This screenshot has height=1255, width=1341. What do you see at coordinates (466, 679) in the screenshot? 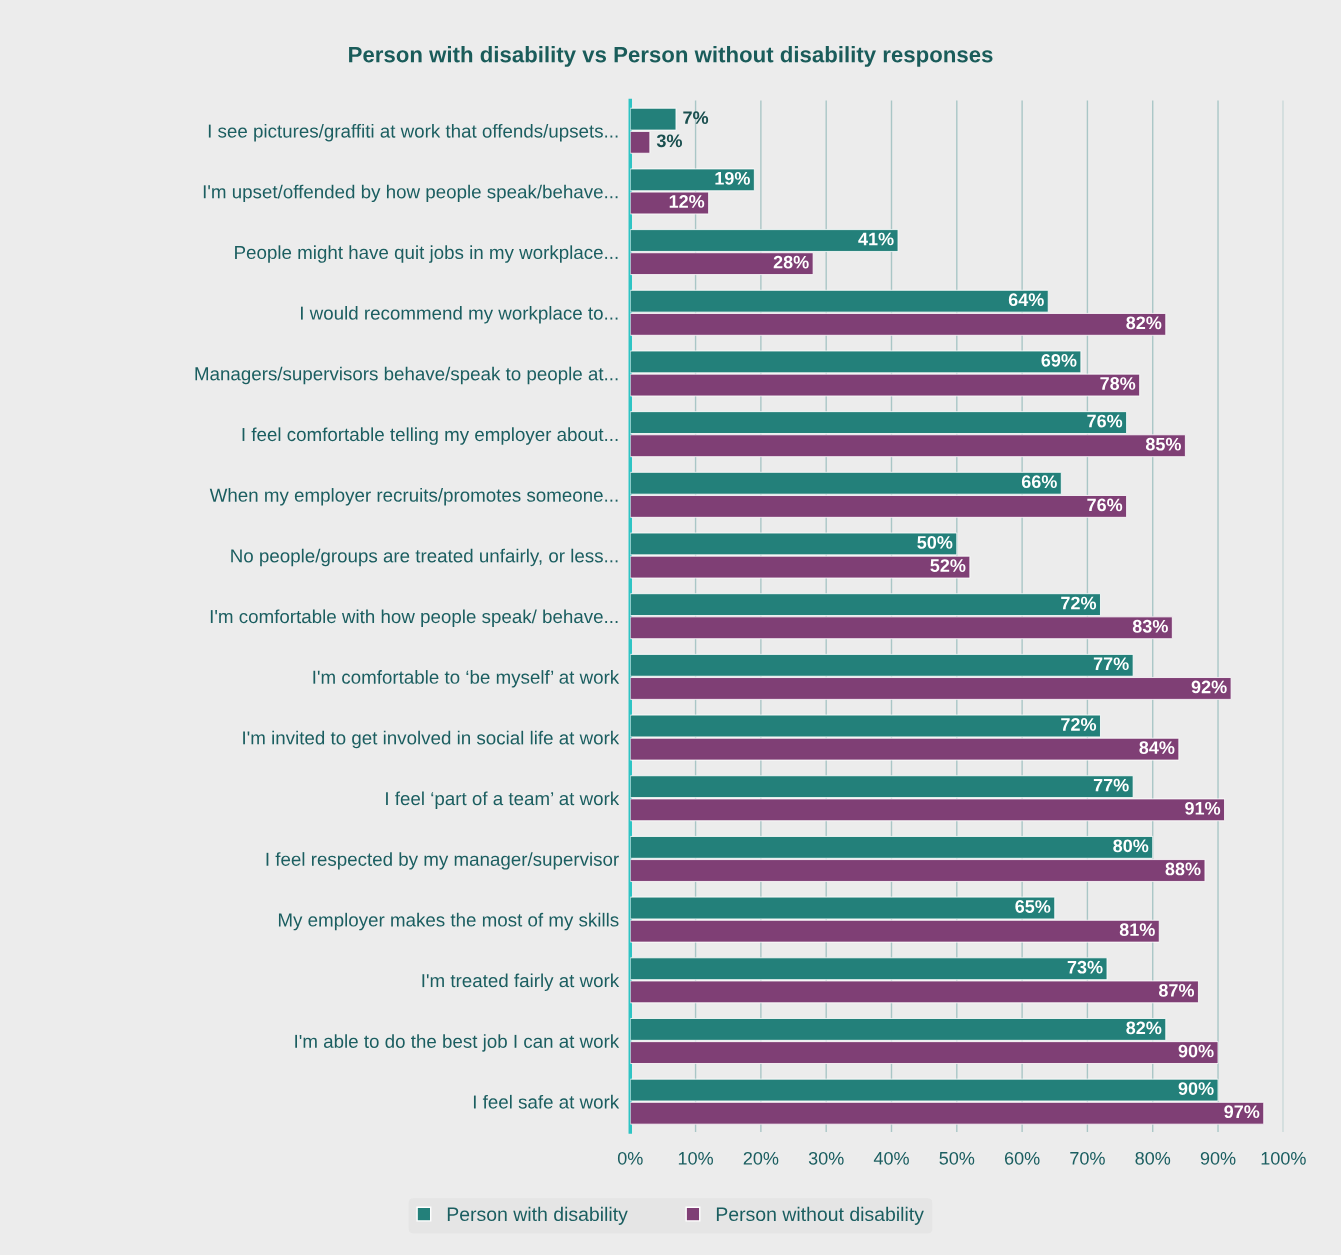
I see `y-tick-label: I'm comfortable to ‘be myself’ at work` at bounding box center [466, 679].